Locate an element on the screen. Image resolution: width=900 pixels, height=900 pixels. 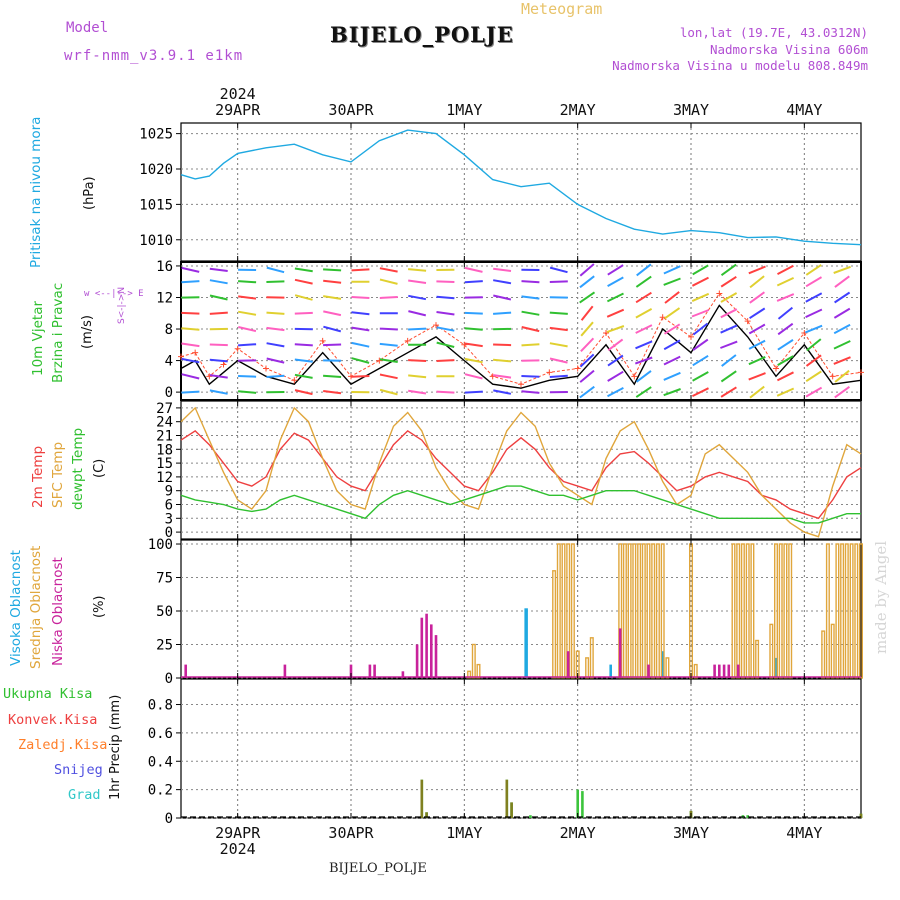
compass-we: w <--|--> E is located at coordinates (114, 294).